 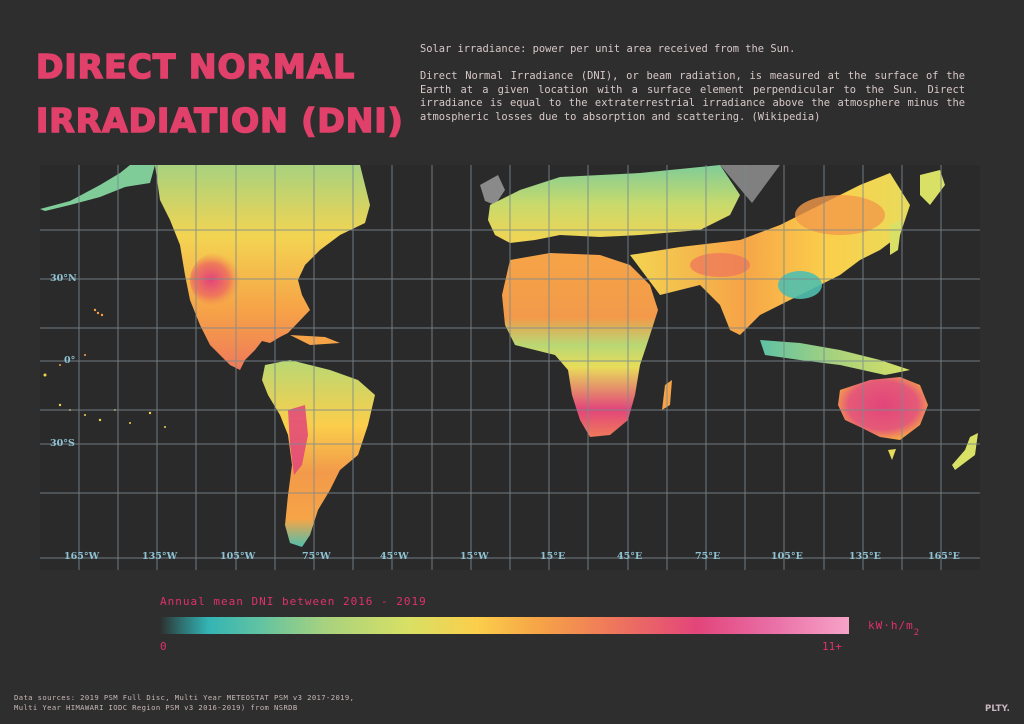 I want to click on colorbar-max-label: 11+, so click(x=832, y=646).